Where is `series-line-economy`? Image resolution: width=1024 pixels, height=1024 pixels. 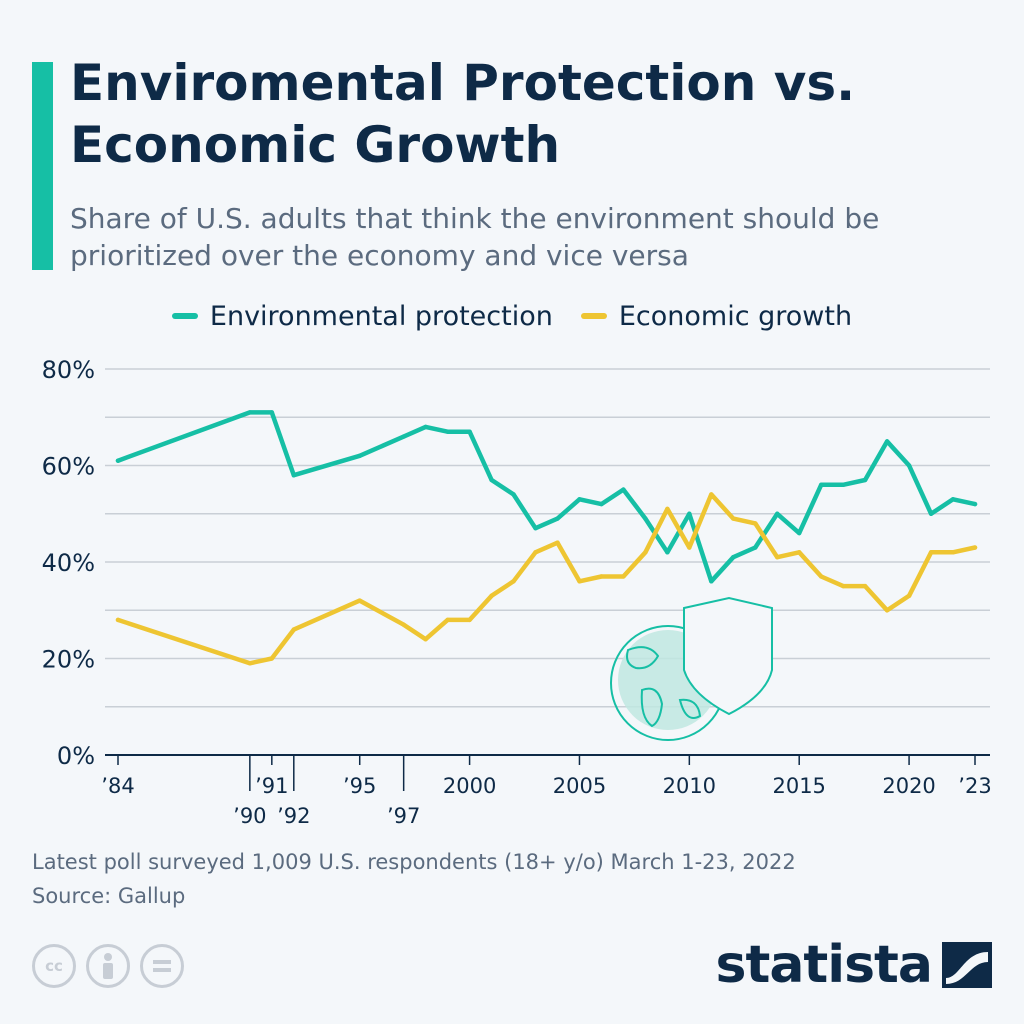
series-line-economy is located at coordinates (546, 579).